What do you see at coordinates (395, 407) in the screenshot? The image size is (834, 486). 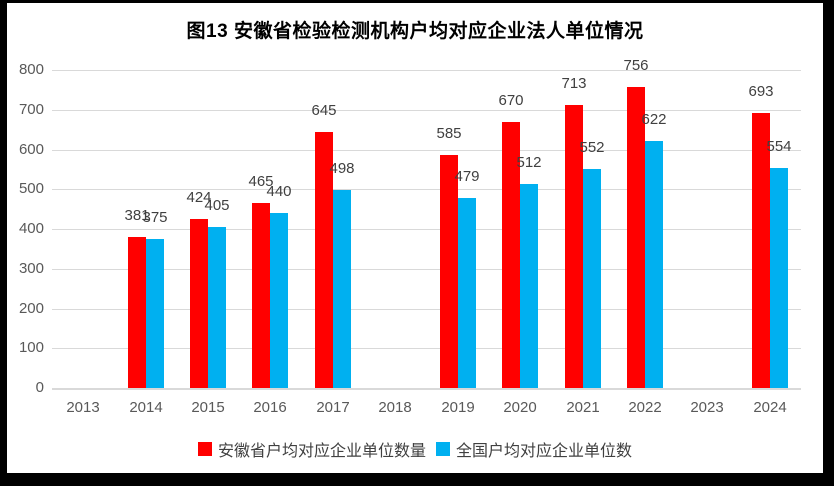 I see `x-tick-label: 2018` at bounding box center [395, 407].